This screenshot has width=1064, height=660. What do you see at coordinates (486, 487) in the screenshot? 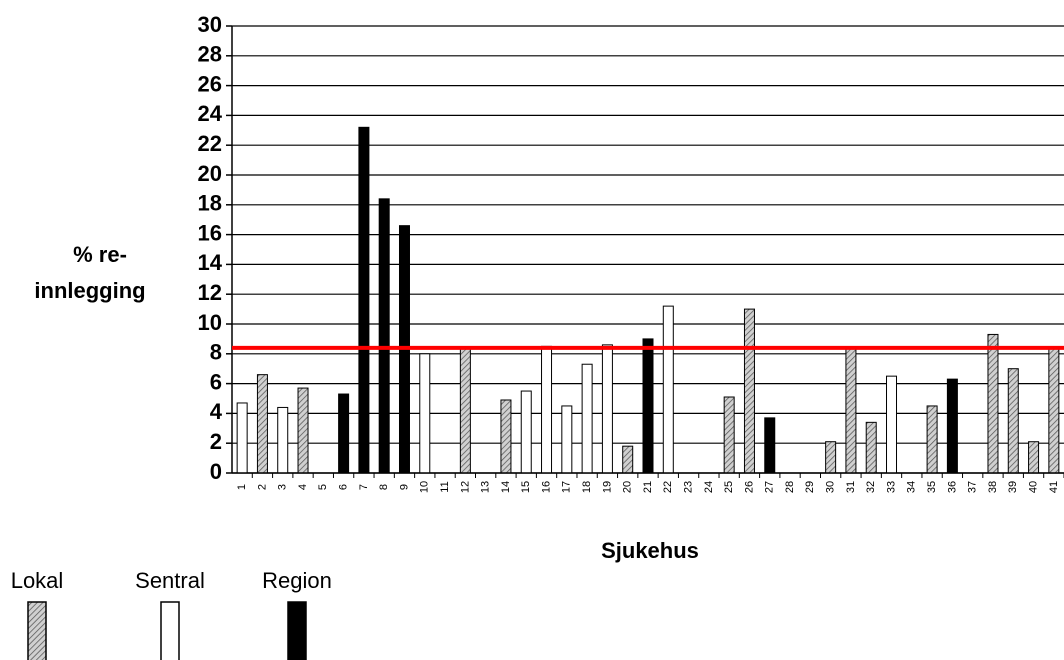
I see `x-tick-label: 13` at bounding box center [486, 487].